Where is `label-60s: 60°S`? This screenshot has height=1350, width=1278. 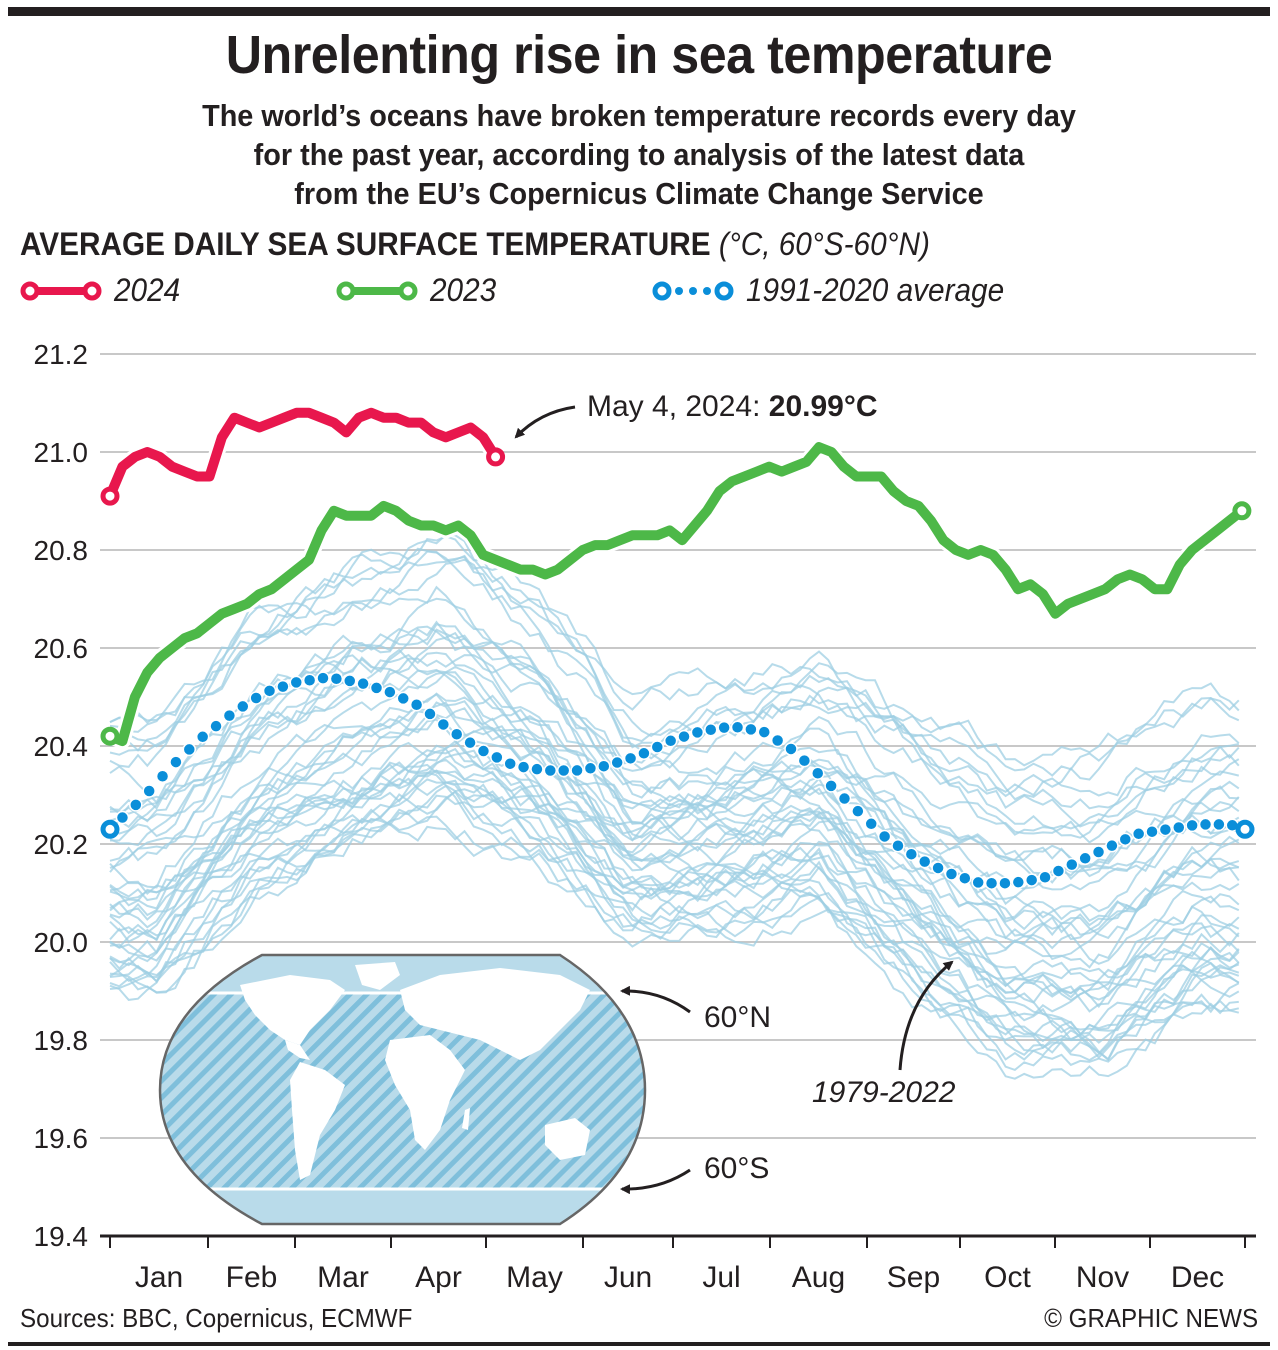
label-60s: 60°S is located at coordinates (736, 1168).